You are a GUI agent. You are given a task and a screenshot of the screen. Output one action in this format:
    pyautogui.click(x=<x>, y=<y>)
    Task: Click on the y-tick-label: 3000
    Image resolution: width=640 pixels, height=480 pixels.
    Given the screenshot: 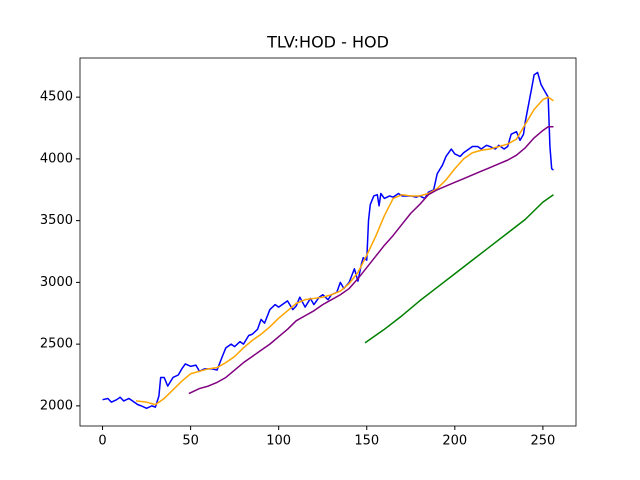 What is the action you would take?
    pyautogui.click(x=56, y=282)
    